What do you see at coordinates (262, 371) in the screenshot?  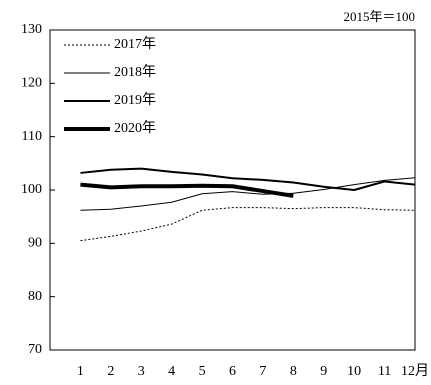 I see `x-tick-label: 7` at bounding box center [262, 371].